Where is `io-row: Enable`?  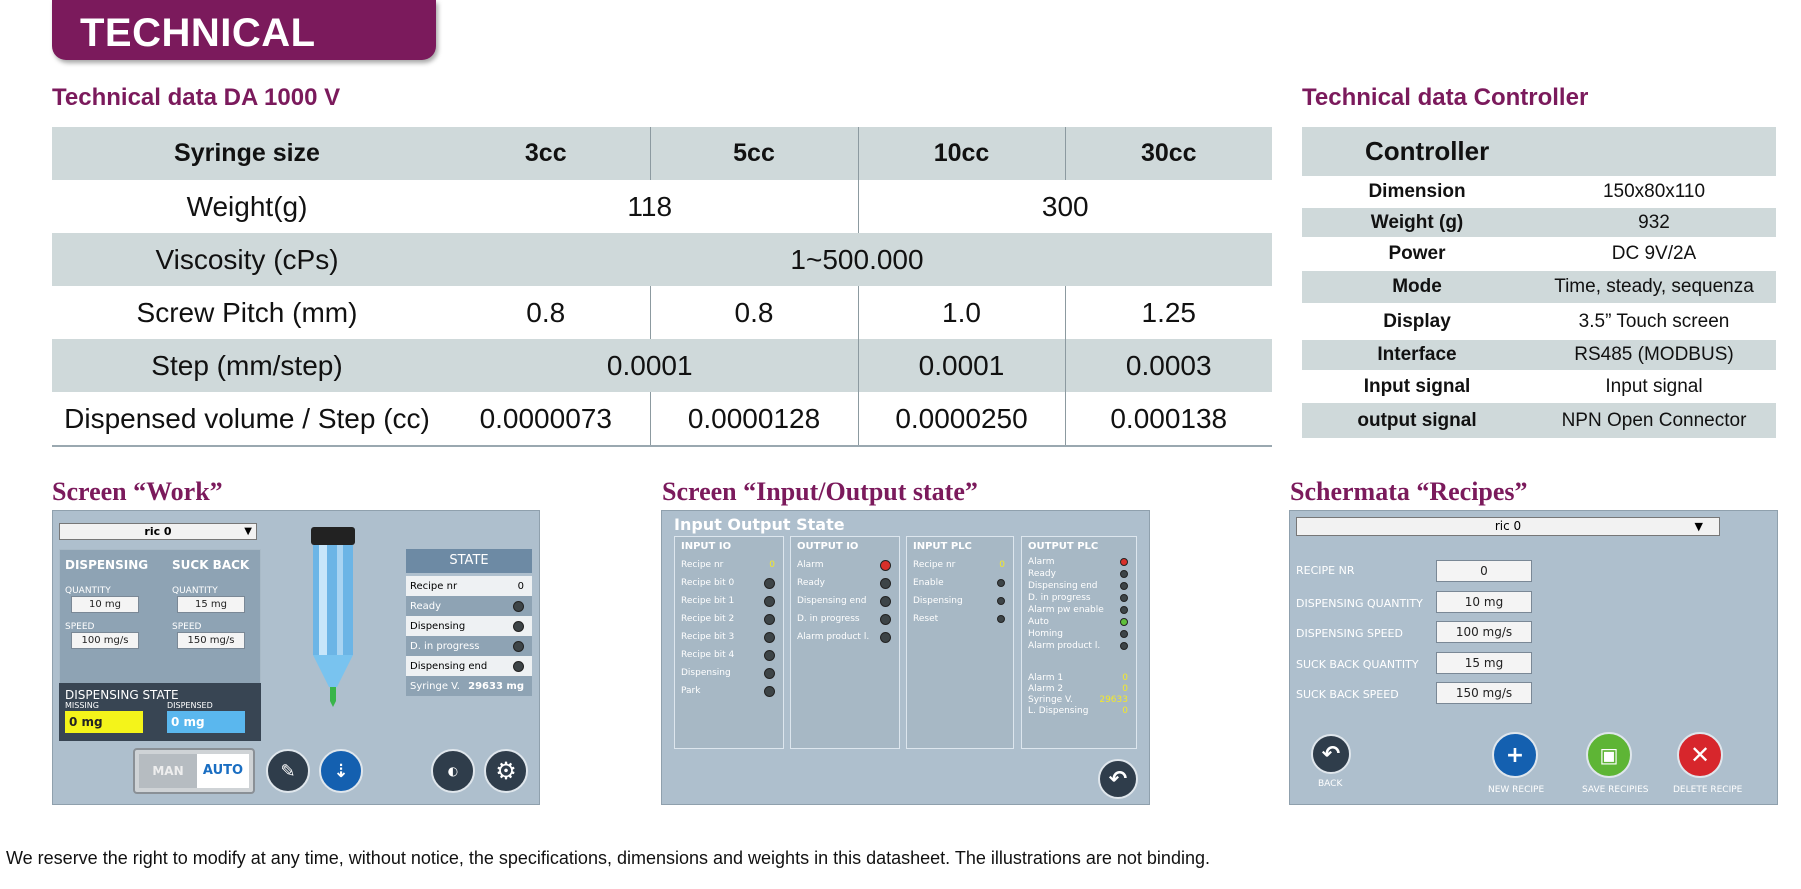
io-row: Enable is located at coordinates (960, 583).